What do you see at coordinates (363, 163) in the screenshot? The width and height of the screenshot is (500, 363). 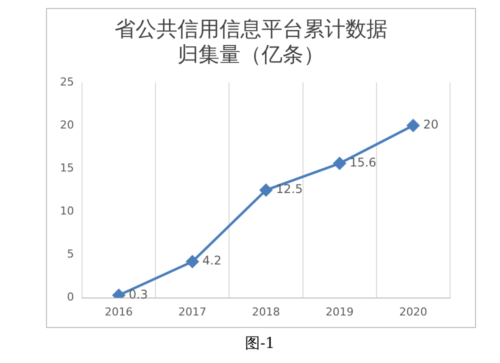 I see `data-label: 15.6` at bounding box center [363, 163].